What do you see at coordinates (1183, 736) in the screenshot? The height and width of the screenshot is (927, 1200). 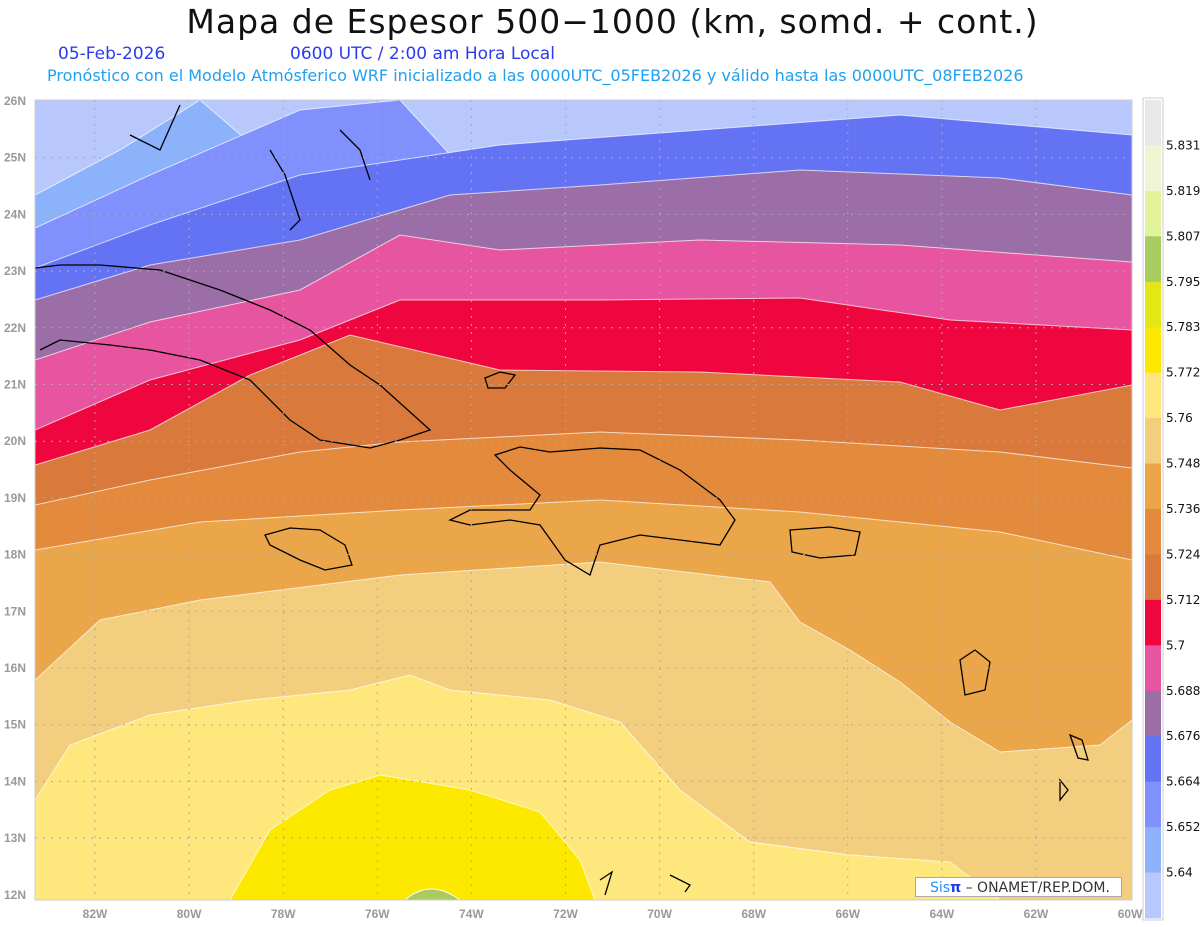 I see `colorbar-label: 5.676` at bounding box center [1183, 736].